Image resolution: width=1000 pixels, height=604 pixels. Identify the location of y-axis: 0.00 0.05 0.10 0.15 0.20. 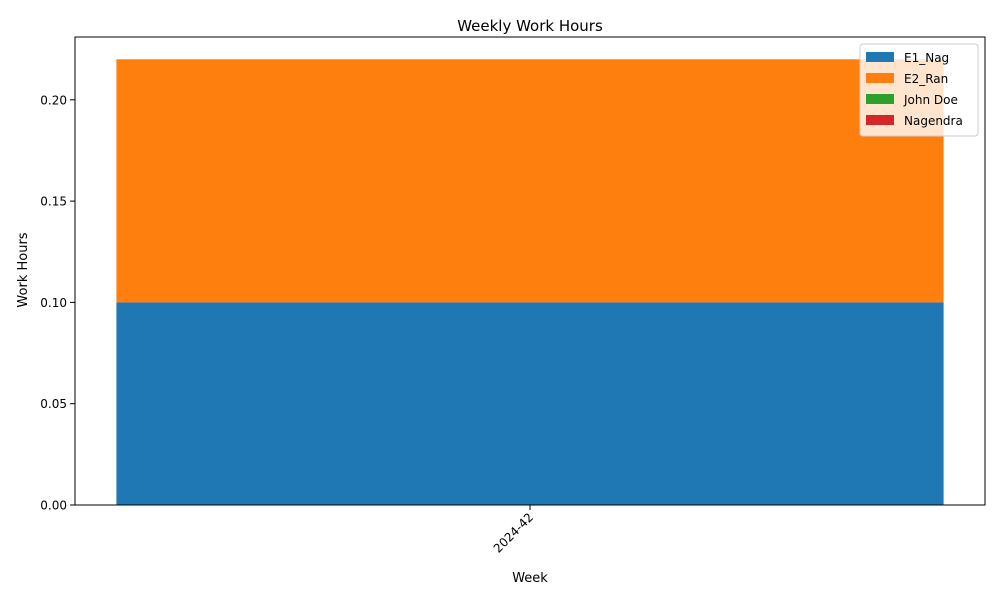
(57, 303).